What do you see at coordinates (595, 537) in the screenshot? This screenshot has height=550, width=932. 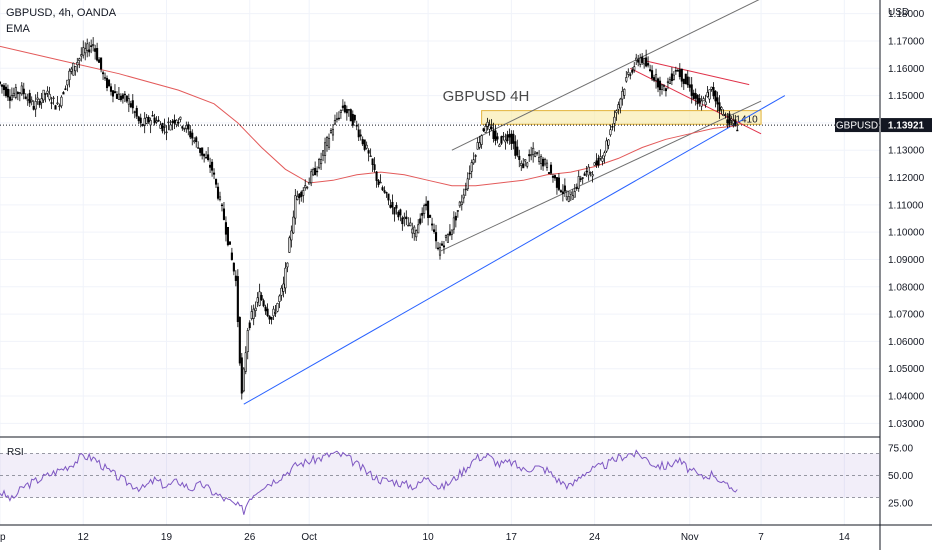 I see `time-tick-label: 24` at bounding box center [595, 537].